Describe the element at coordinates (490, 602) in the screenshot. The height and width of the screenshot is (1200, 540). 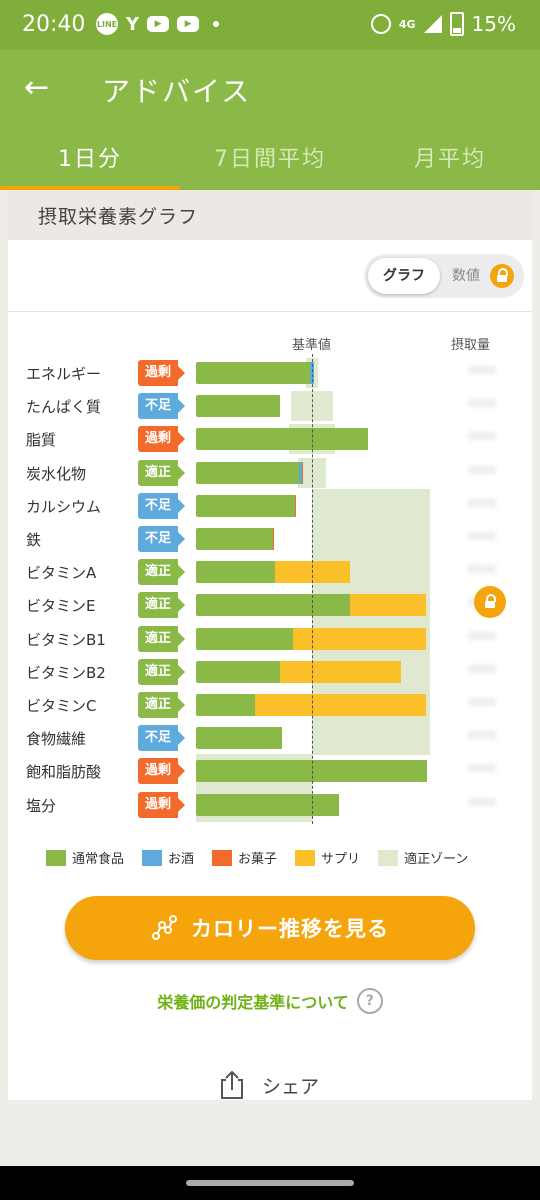
I see `intake-lock-icon` at that location.